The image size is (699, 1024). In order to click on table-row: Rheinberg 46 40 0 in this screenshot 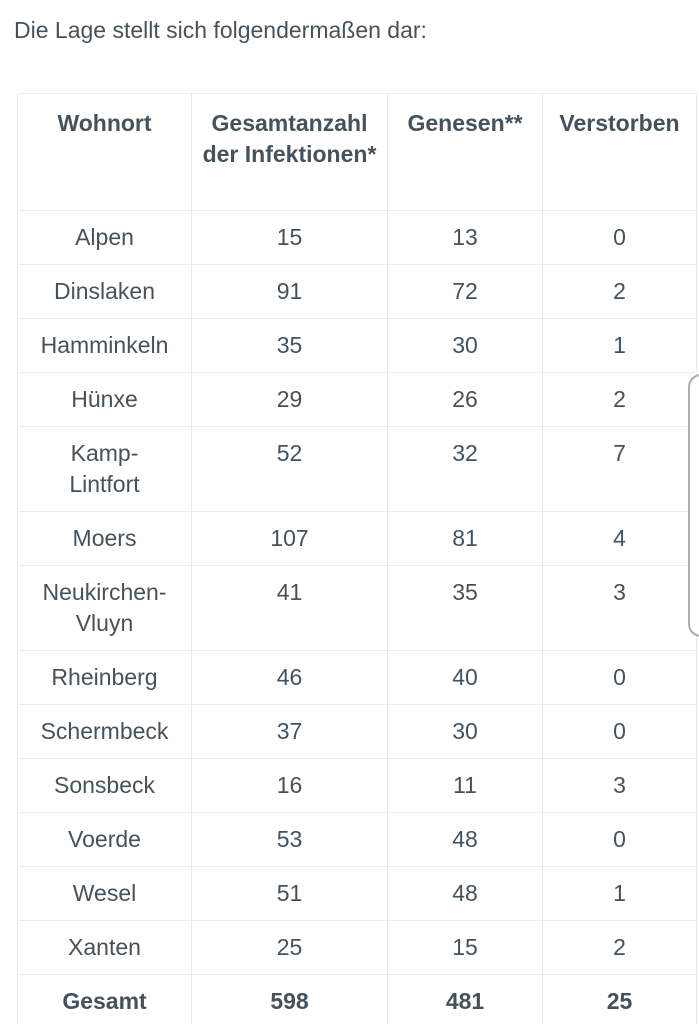, I will do `click(357, 677)`.